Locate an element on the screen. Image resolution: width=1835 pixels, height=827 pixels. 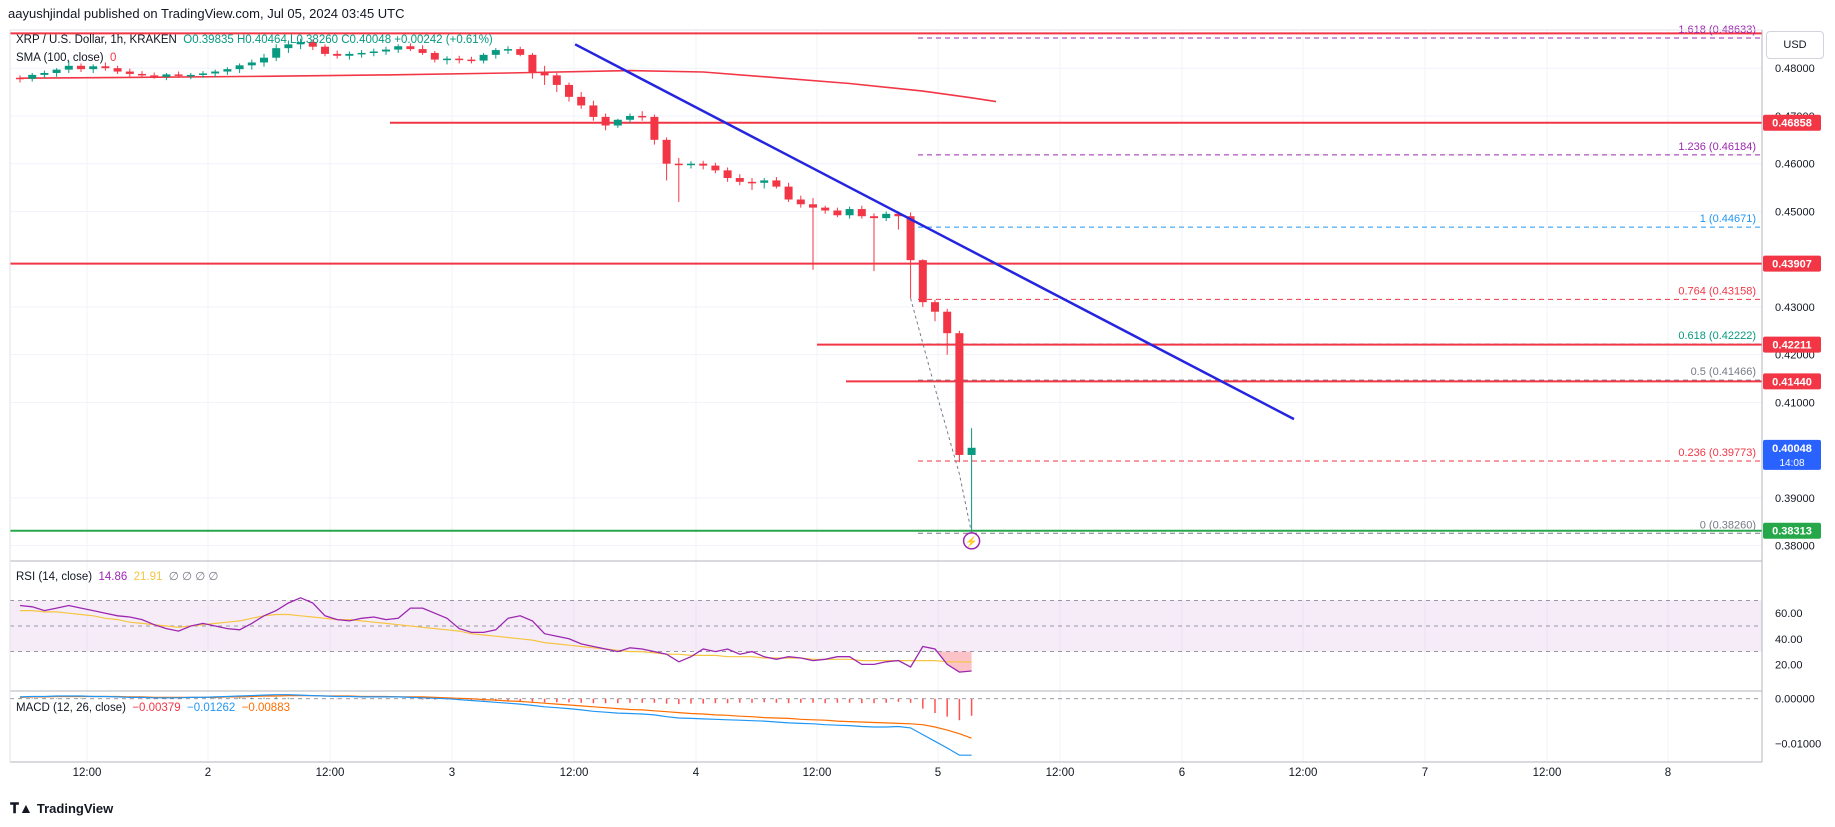
rsi-extra: ∅ ∅ ∅ ∅ is located at coordinates (193, 577).